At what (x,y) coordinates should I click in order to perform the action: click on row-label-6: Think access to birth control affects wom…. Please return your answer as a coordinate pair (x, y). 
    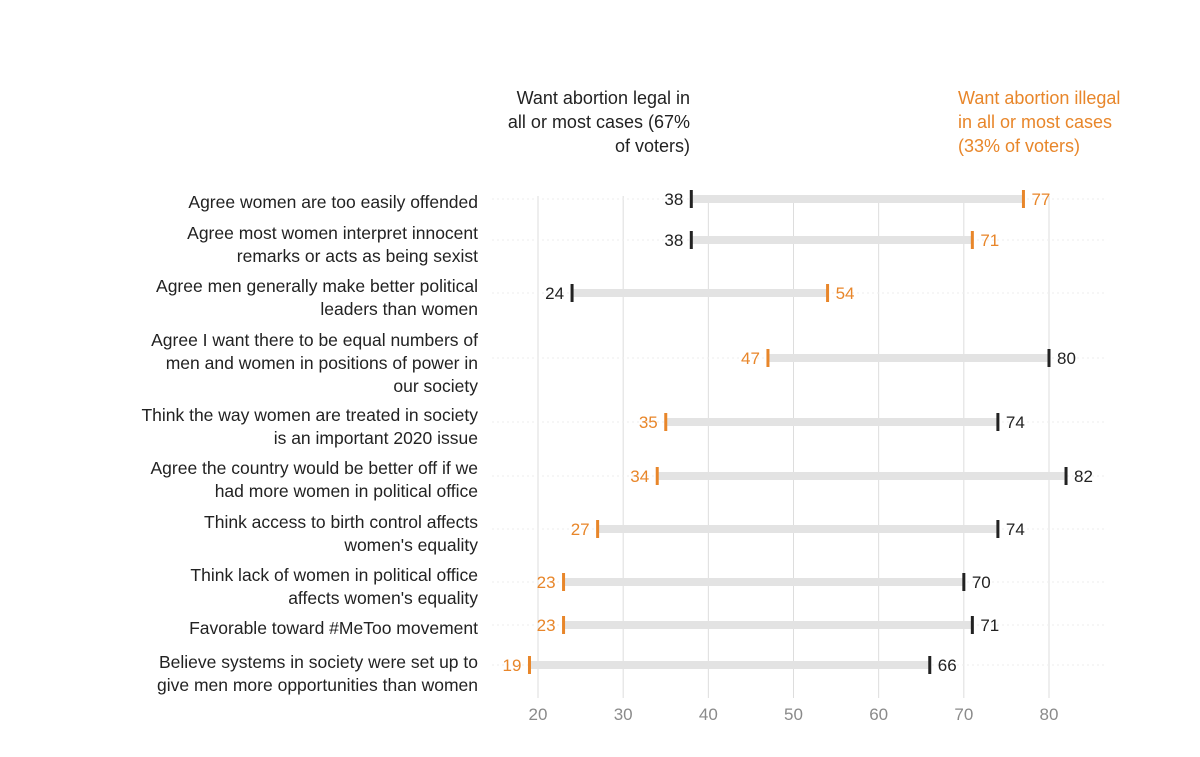
    Looking at the image, I should click on (341, 533).